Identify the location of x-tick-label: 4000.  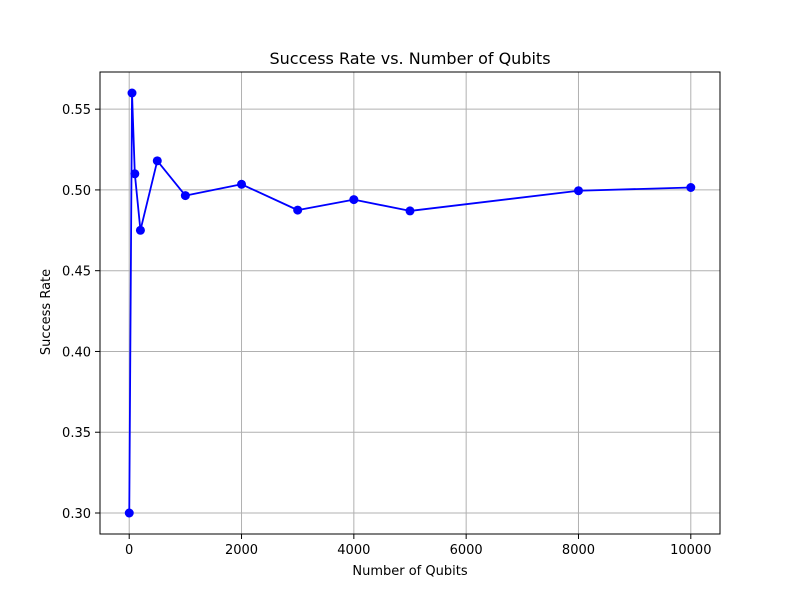
(353, 550).